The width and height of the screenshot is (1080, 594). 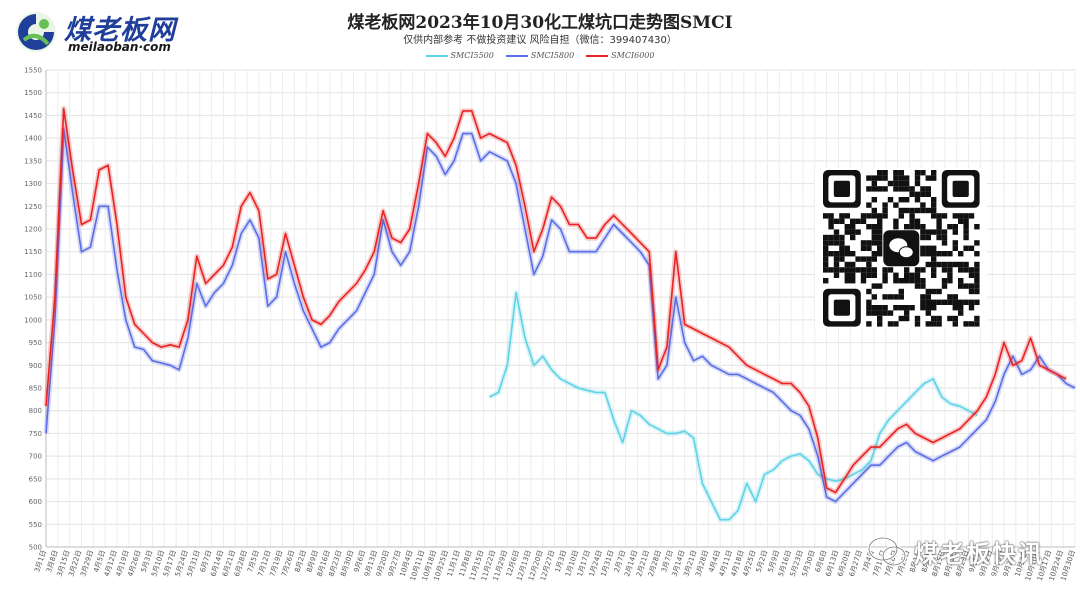 I want to click on y-tick-label: 1050, so click(x=33, y=298).